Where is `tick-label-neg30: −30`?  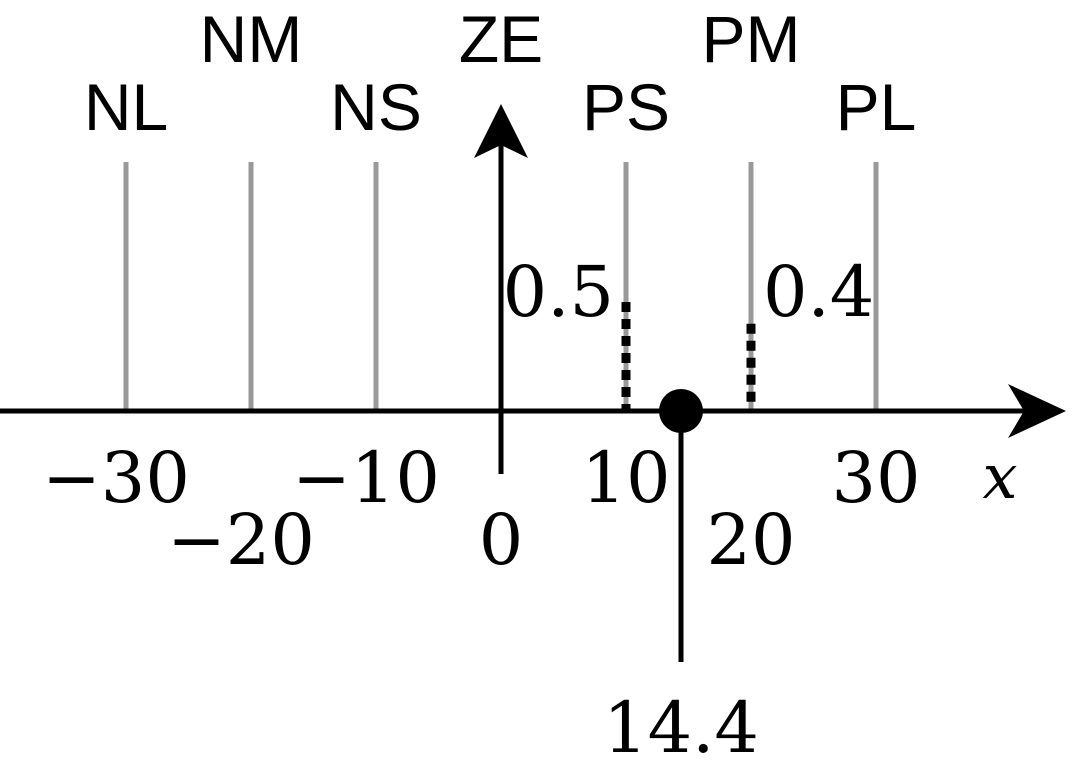
tick-label-neg30: −30 is located at coordinates (116, 478).